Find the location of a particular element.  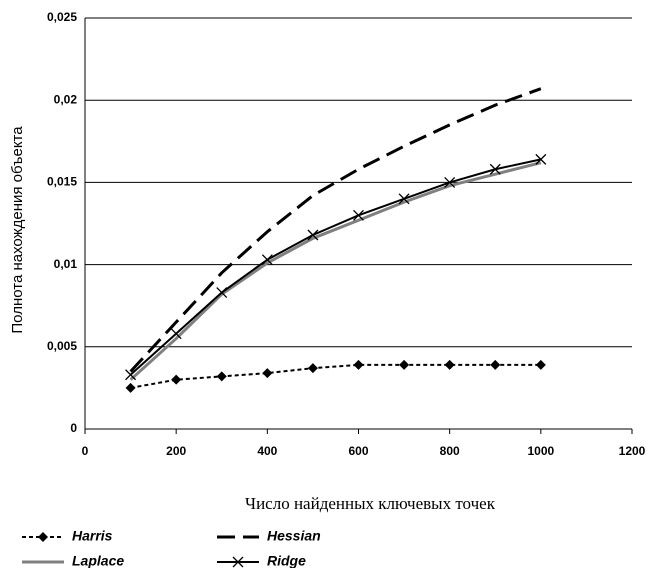

series-line is located at coordinates (335, 376).